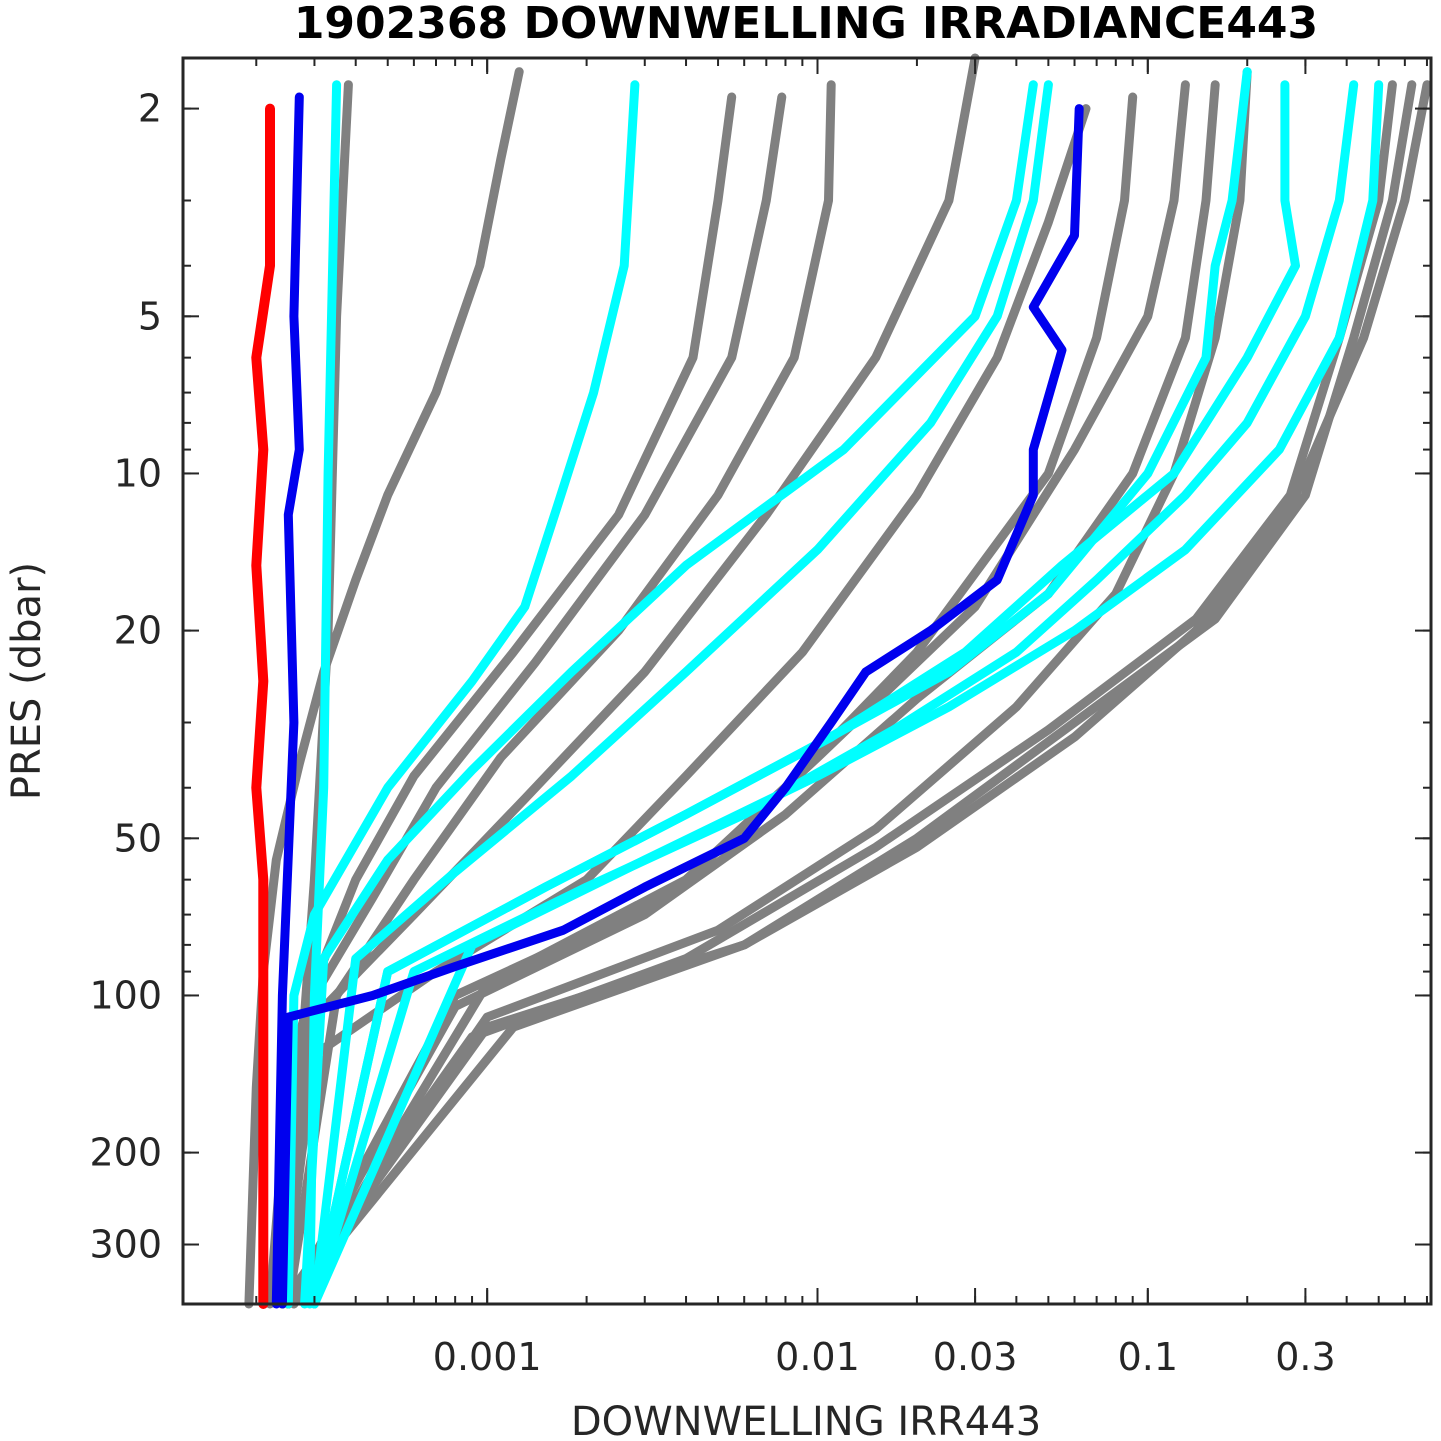 The width and height of the screenshot is (1441, 1441). Describe the element at coordinates (817, 1357) in the screenshot. I see `x-tick-label: 0.01` at that location.